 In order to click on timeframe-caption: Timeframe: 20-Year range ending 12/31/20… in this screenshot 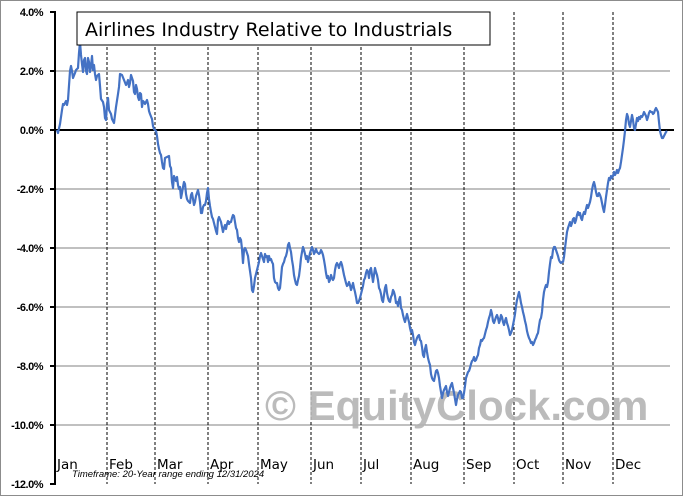, I will do `click(168, 474)`.